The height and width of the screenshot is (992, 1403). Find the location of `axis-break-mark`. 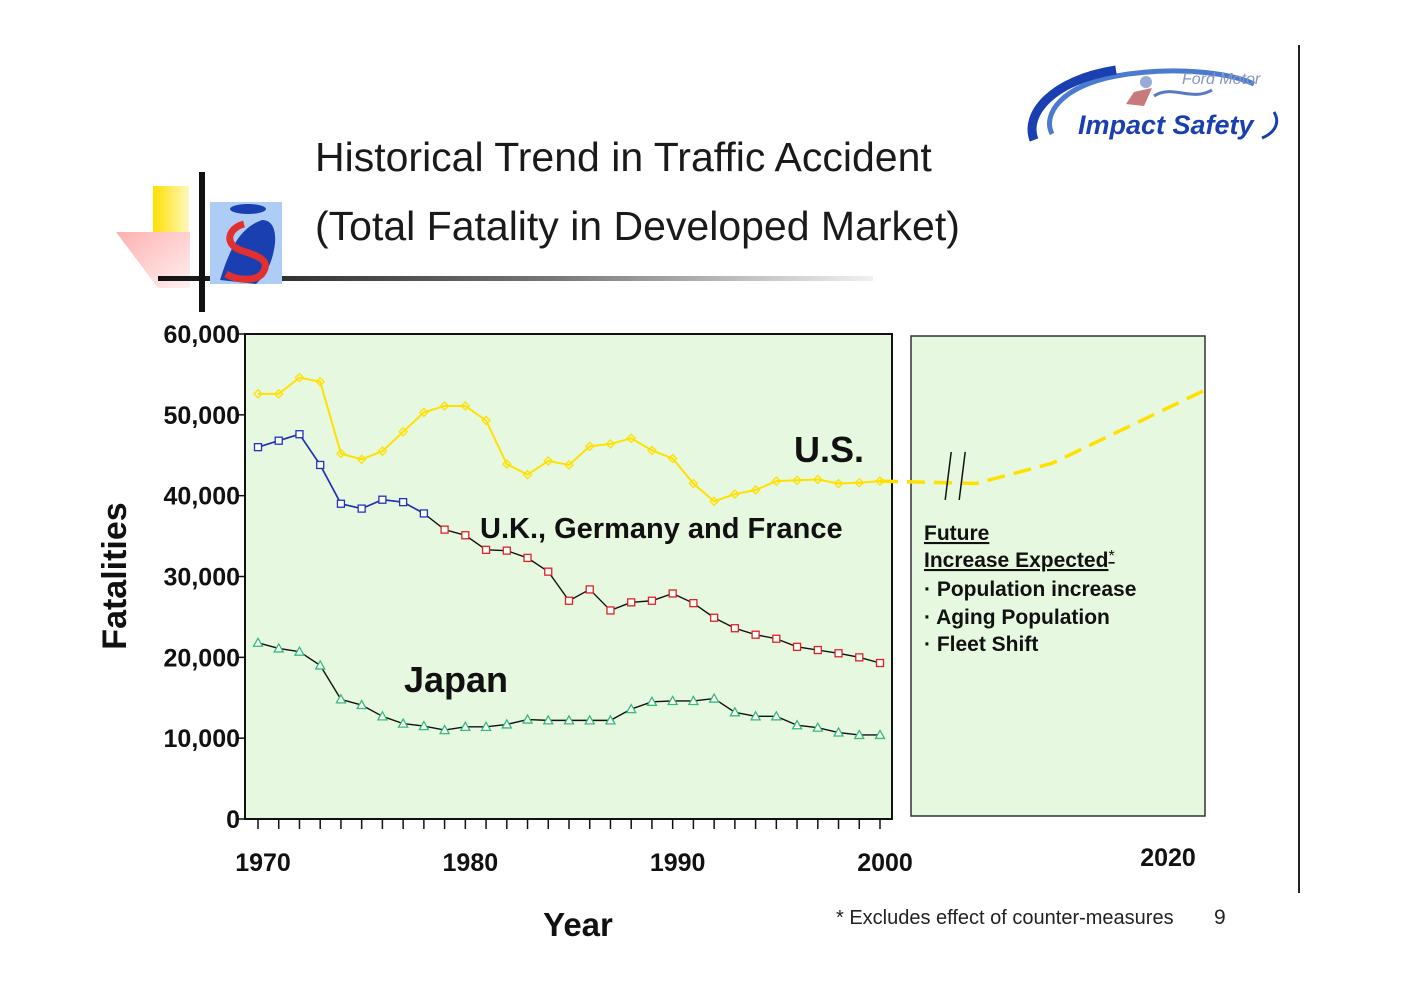

axis-break-mark is located at coordinates (955, 476).